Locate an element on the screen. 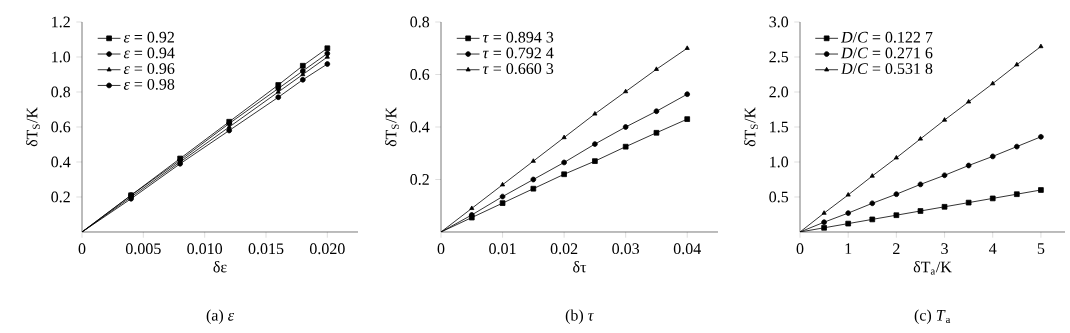  x-tick-label: 2 is located at coordinates (896, 248).